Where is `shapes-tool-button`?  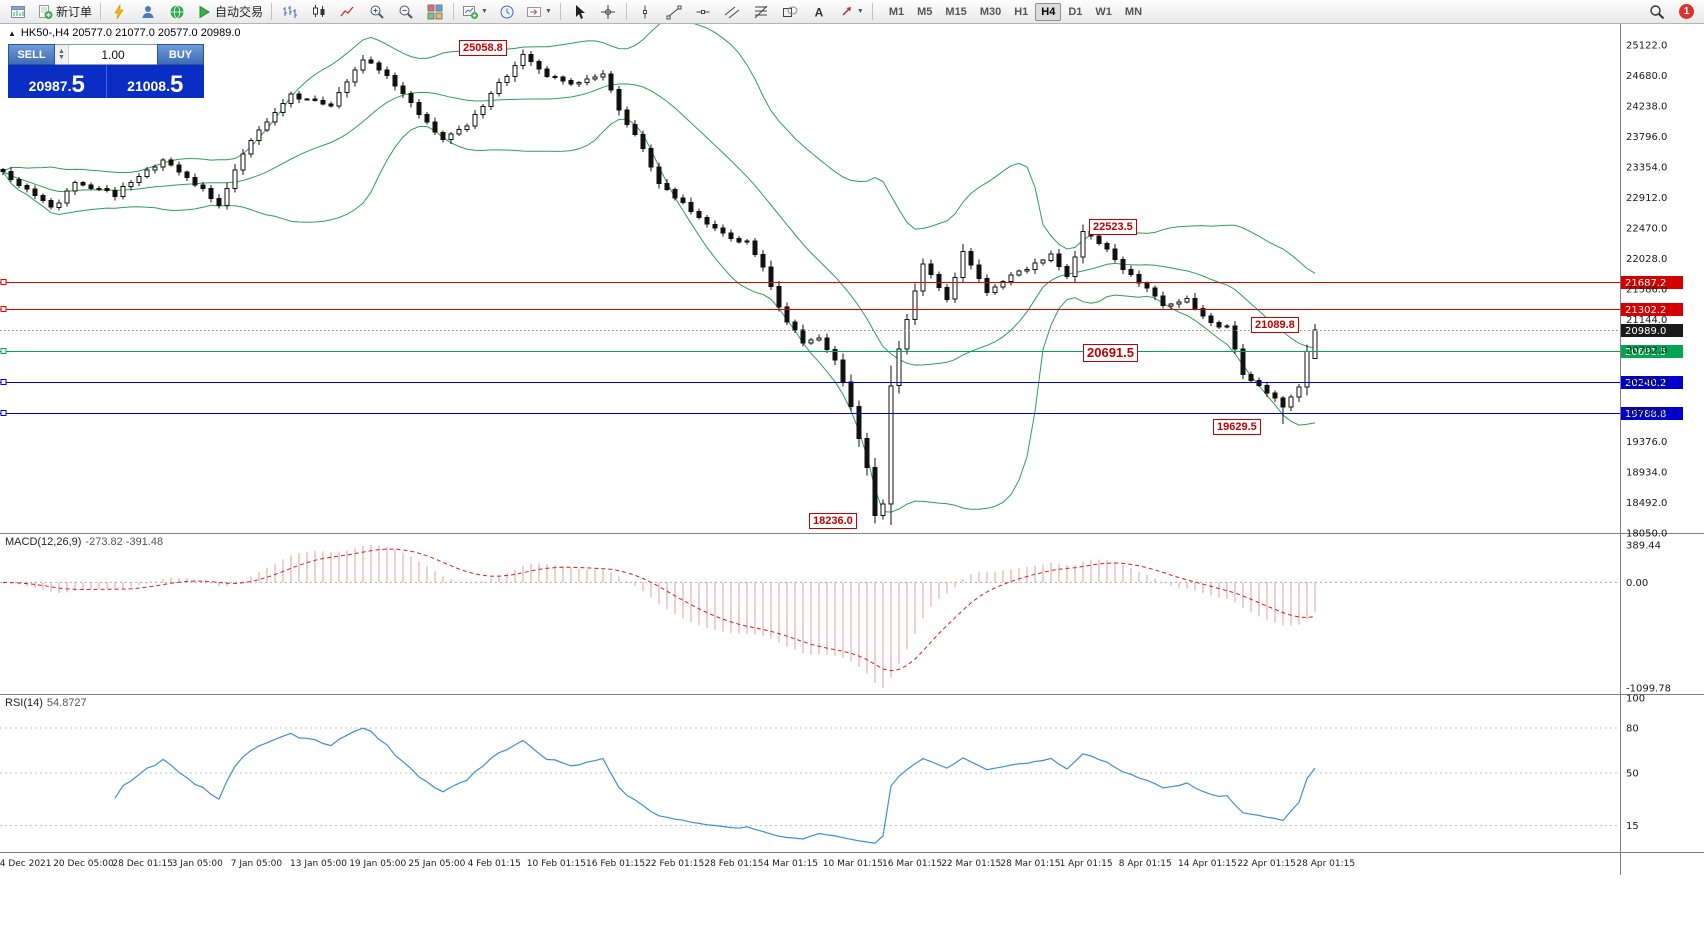 shapes-tool-button is located at coordinates (790, 12).